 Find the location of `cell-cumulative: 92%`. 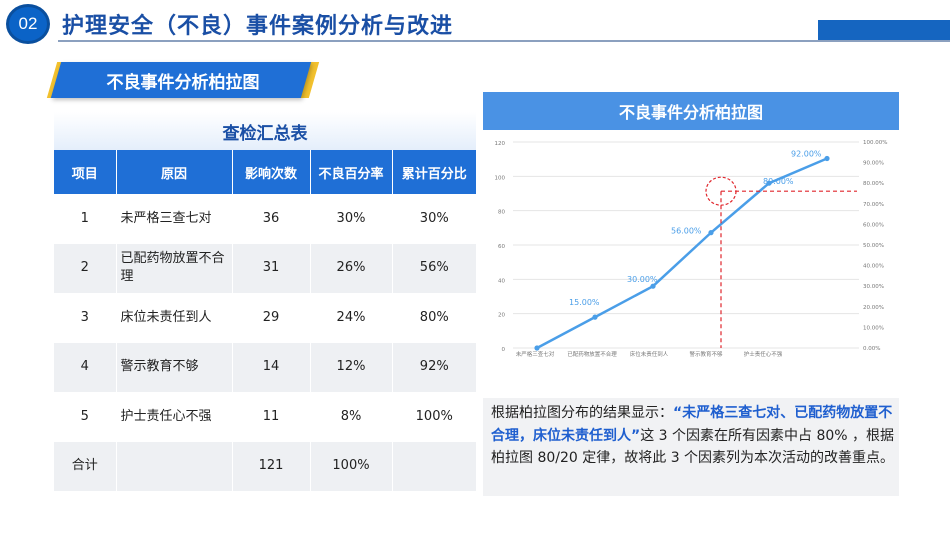

cell-cumulative: 92% is located at coordinates (434, 367).